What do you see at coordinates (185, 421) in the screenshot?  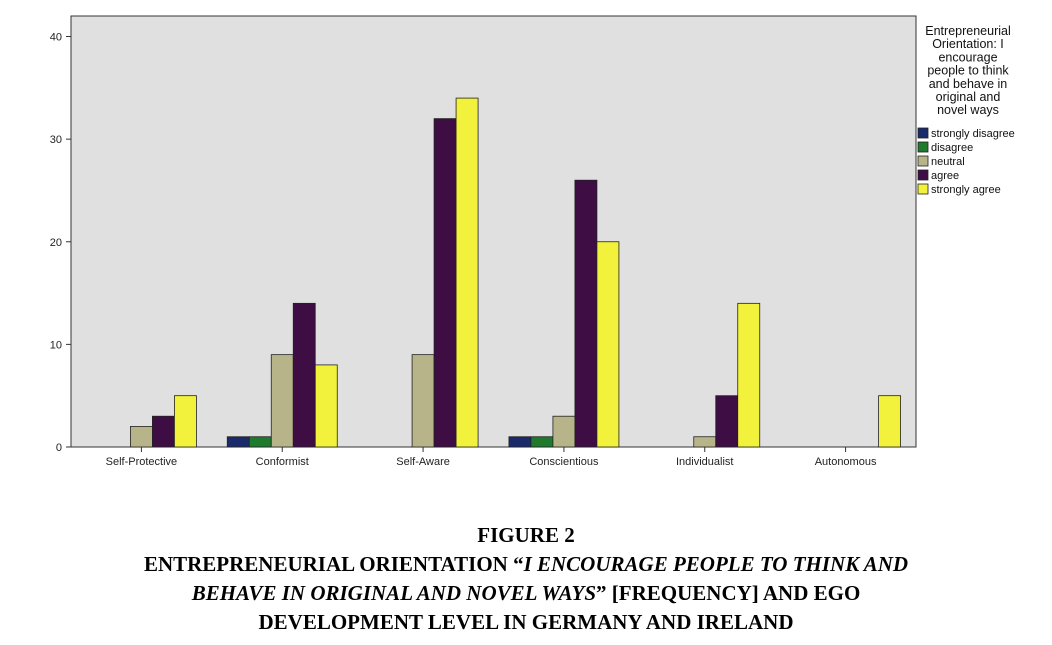 I see `bar-strongly-agree-self-protective` at bounding box center [185, 421].